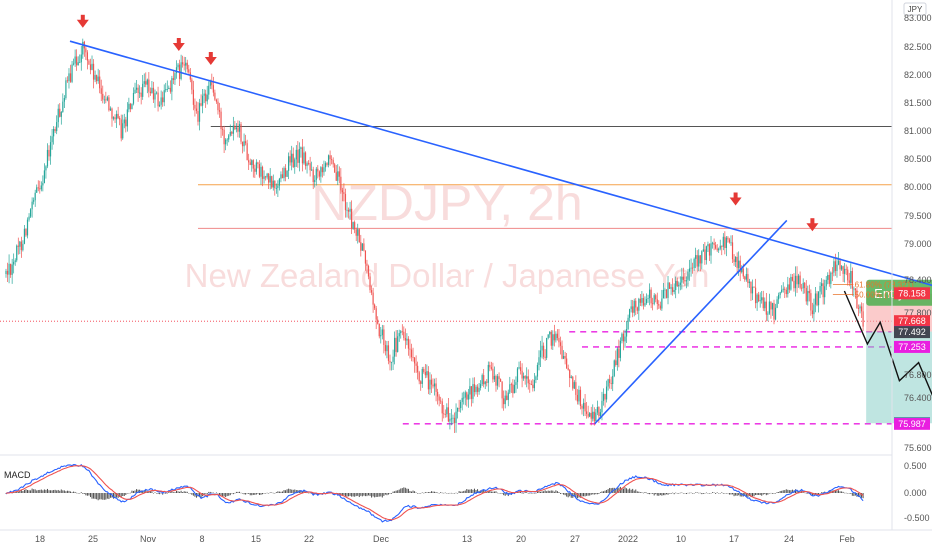  What do you see at coordinates (691, 322) in the screenshot?
I see `trendline-ascending-support` at bounding box center [691, 322].